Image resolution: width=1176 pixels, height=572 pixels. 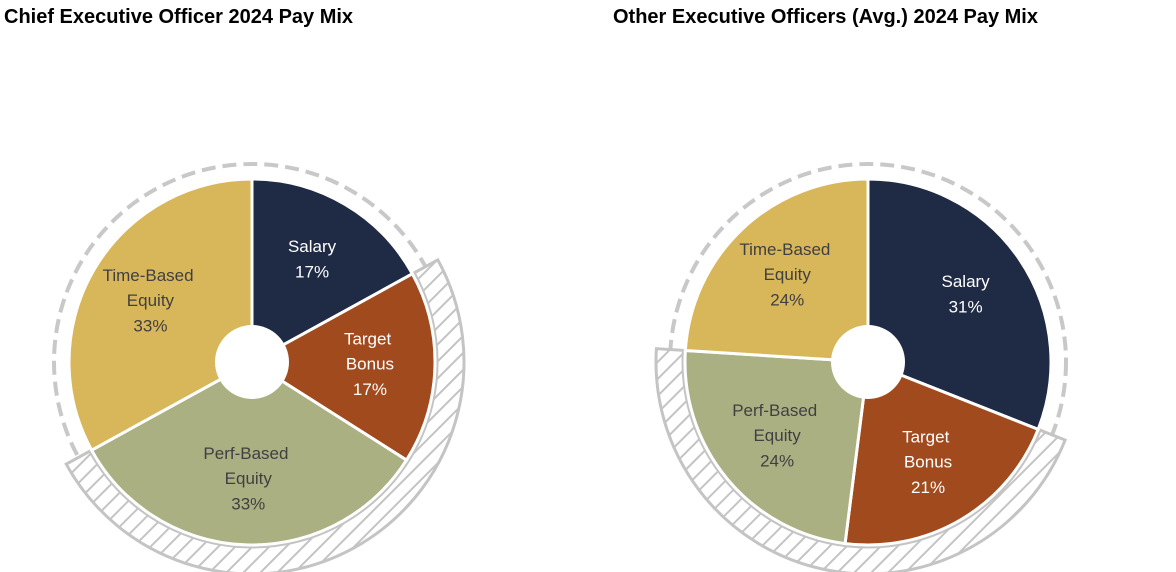 What do you see at coordinates (966, 307) in the screenshot?
I see `value-label: 31%` at bounding box center [966, 307].